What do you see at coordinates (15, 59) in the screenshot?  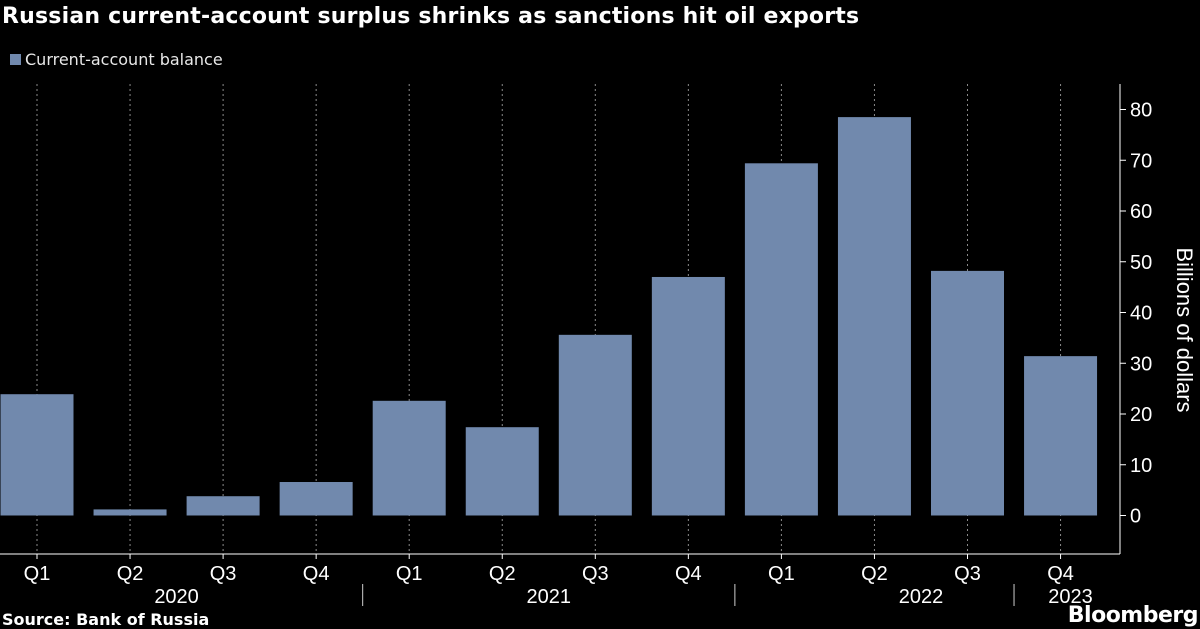 I see `legend-swatch` at bounding box center [15, 59].